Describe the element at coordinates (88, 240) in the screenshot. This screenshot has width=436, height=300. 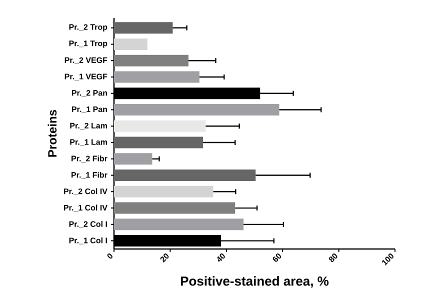
I see `y-tick-label: Pr._1 Col I` at that location.